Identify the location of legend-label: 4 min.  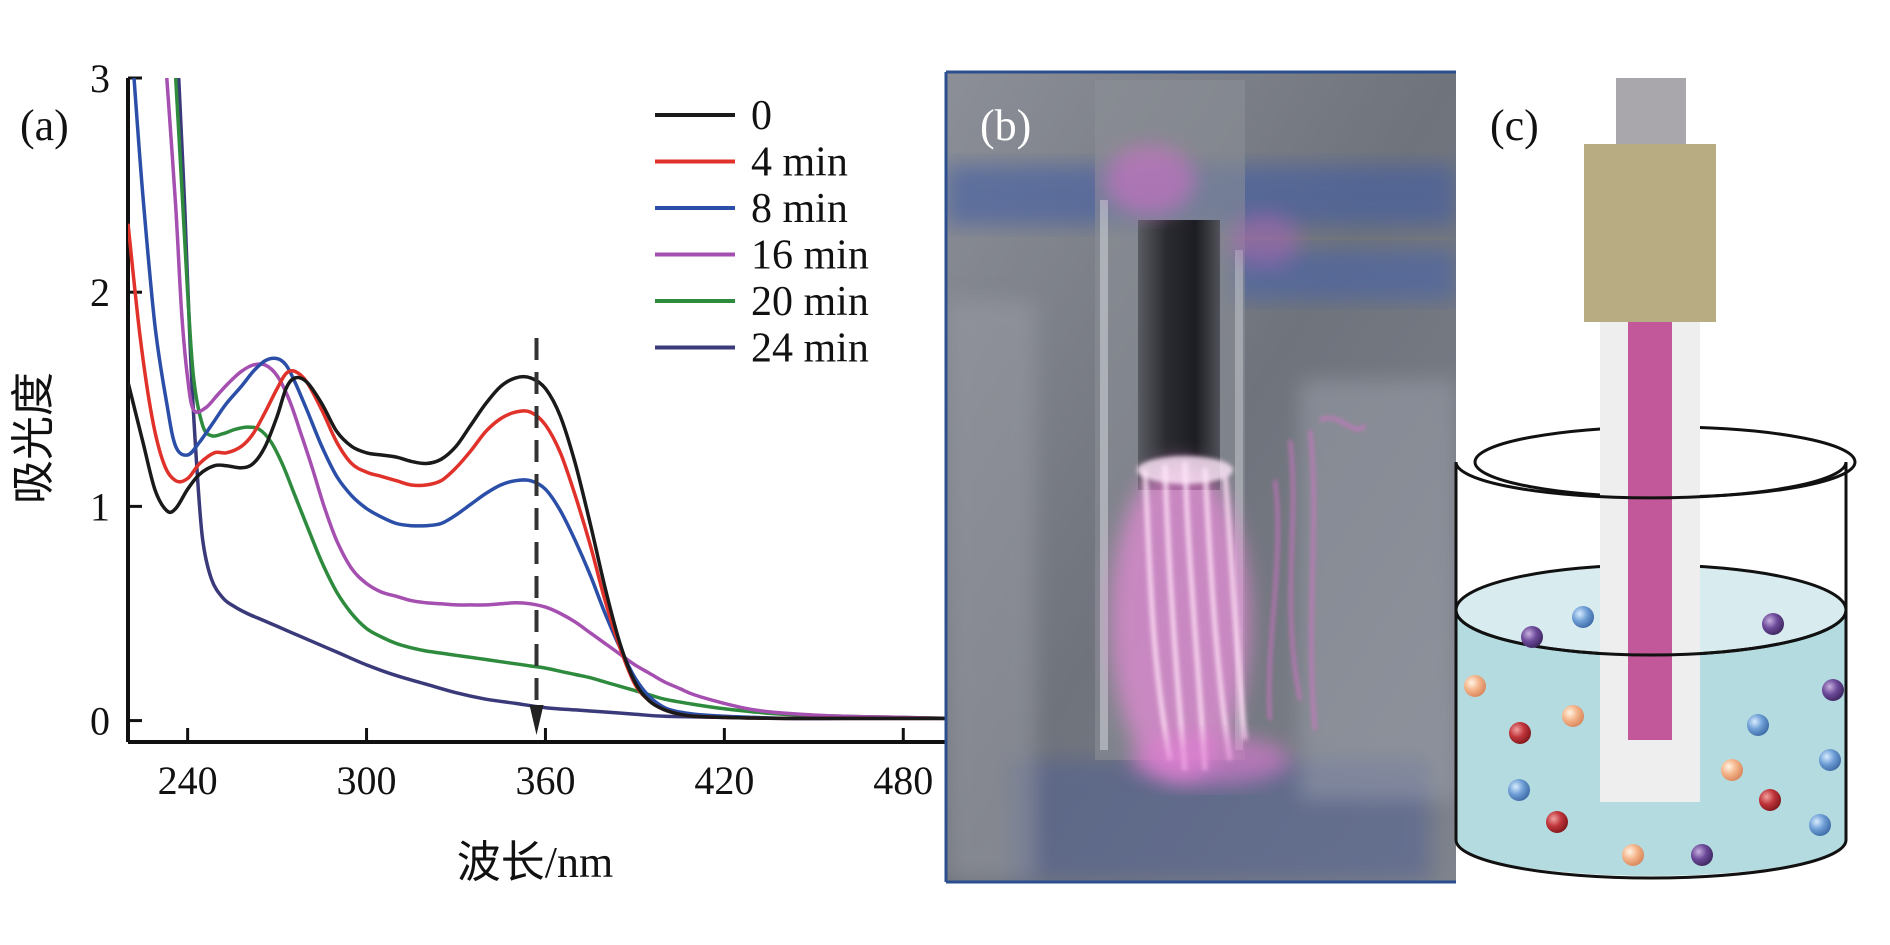
(799, 163).